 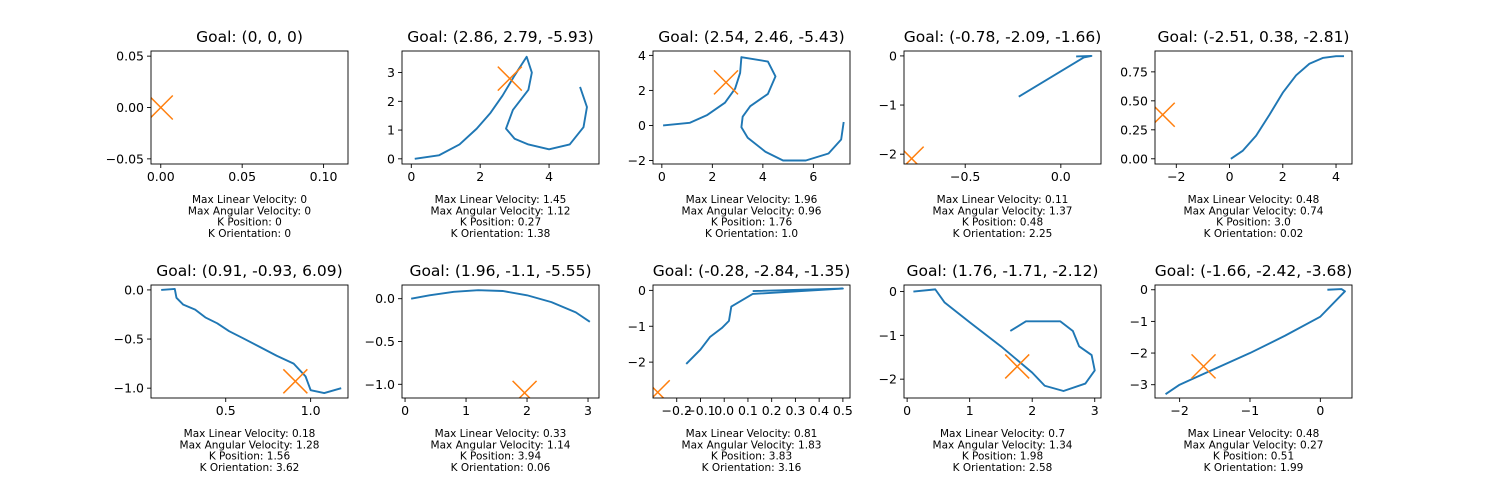 I want to click on max-angular-velocity-text: Max Angular Velocity: 1.37, so click(x=1003, y=211).